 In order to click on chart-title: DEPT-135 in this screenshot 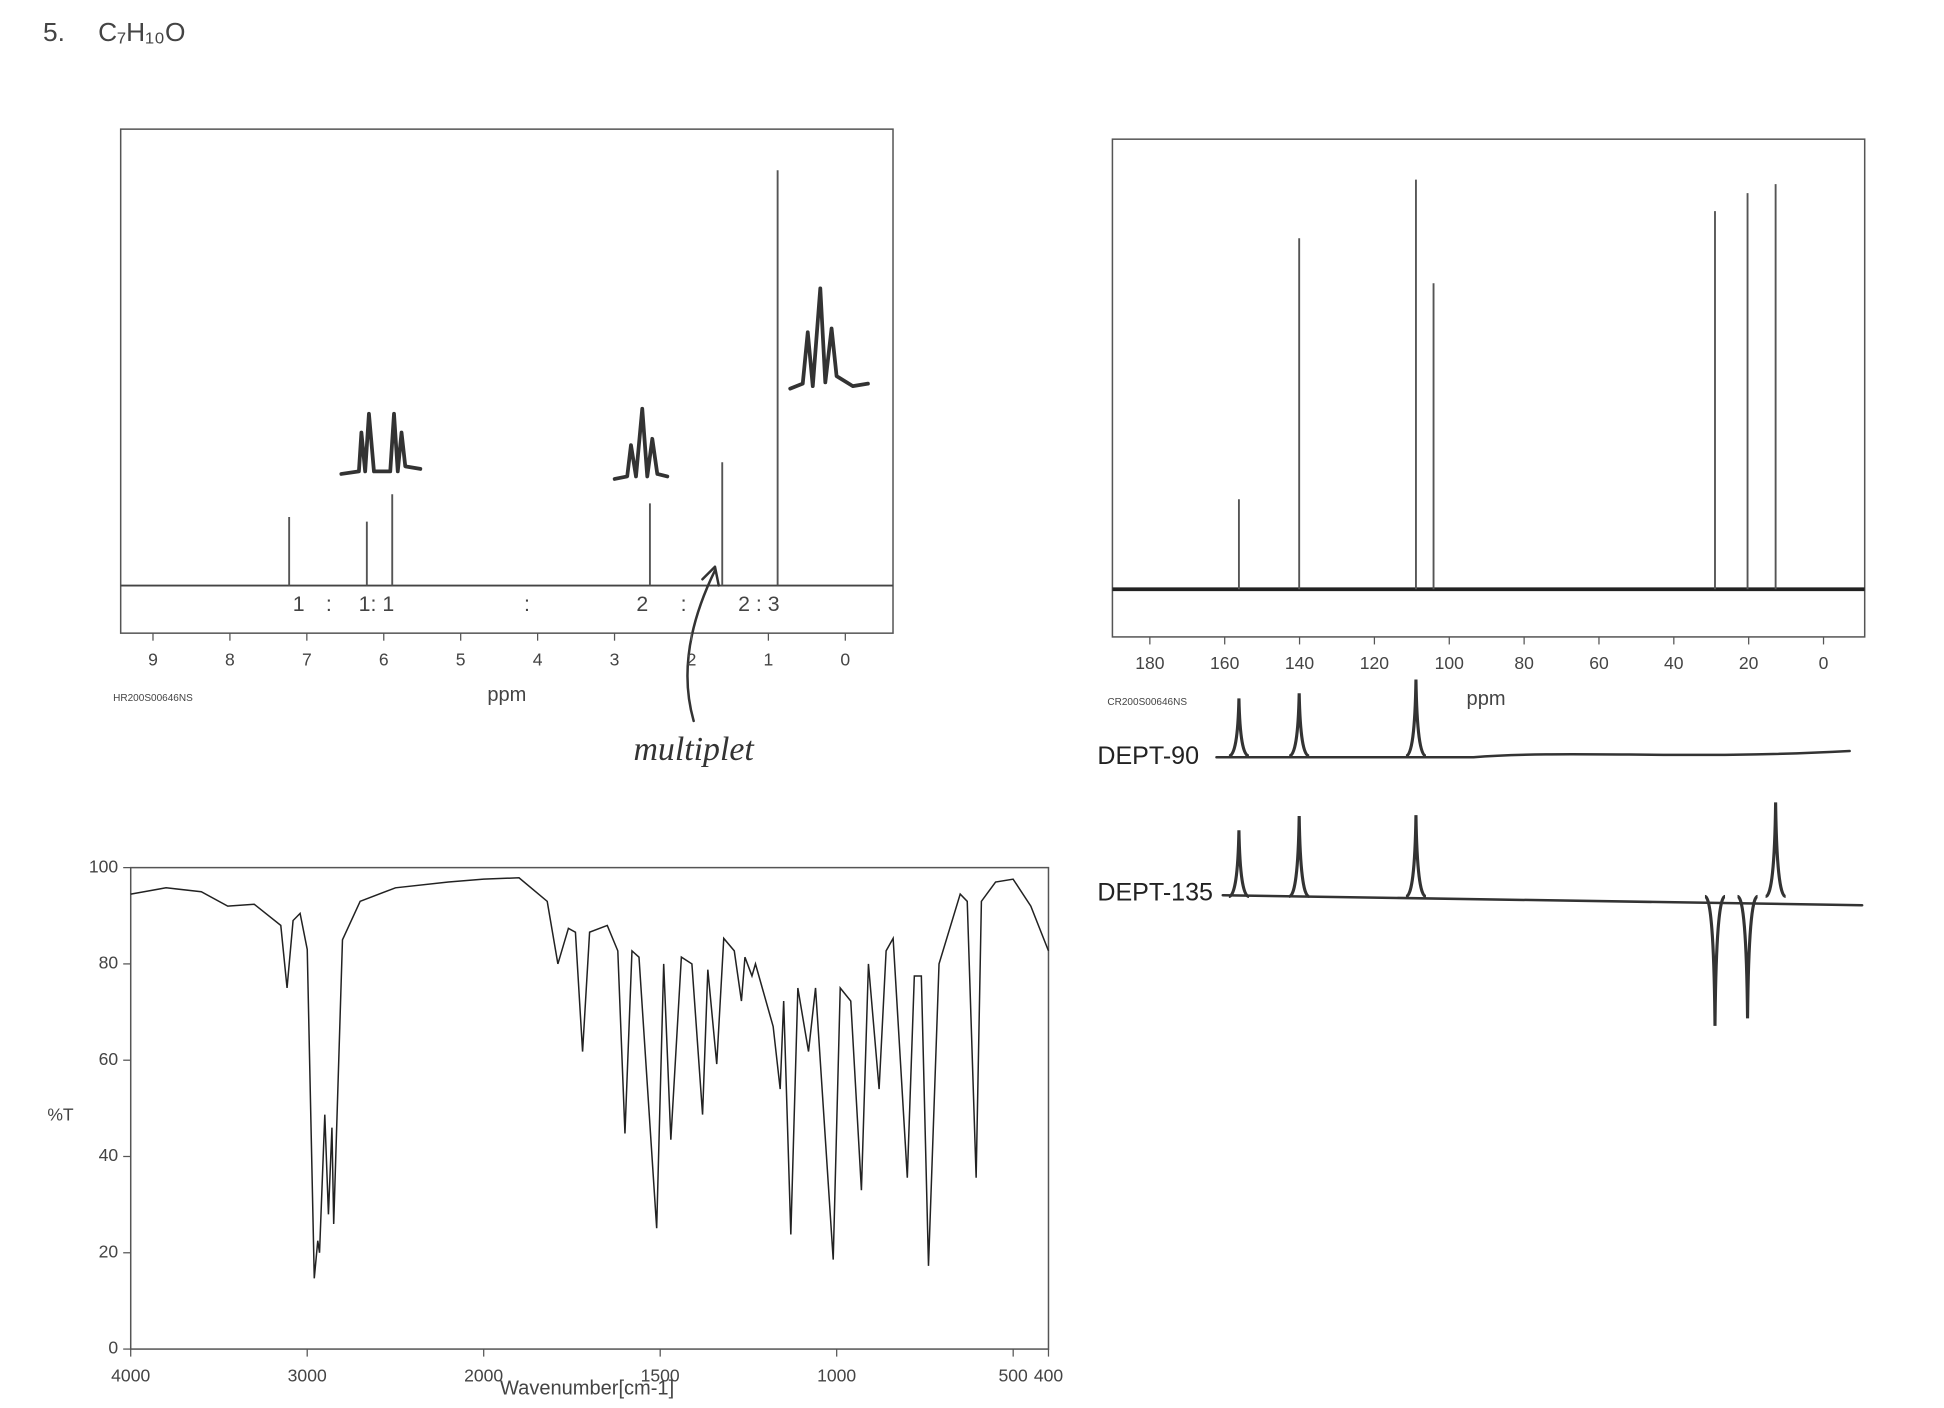, I will do `click(1155, 893)`.